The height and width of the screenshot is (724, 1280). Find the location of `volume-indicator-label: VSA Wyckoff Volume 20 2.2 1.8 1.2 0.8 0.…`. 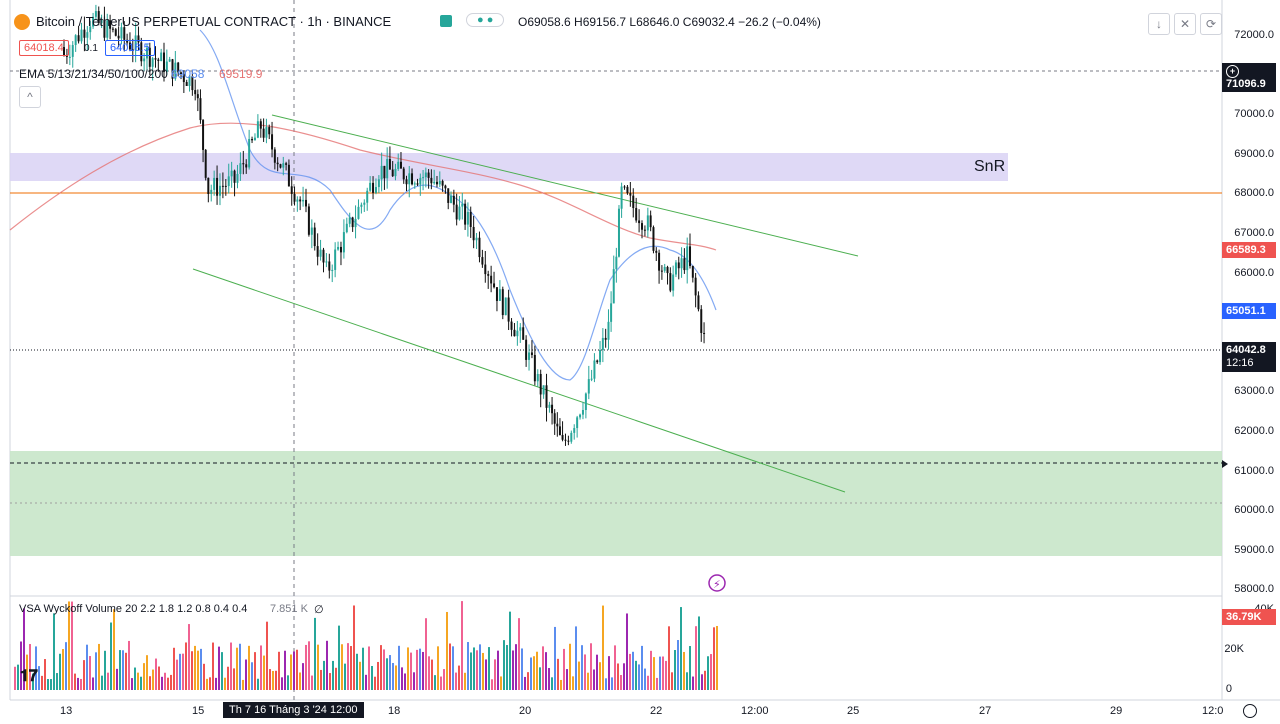

volume-indicator-label: VSA Wyckoff Volume 20 2.2 1.8 1.2 0.8 0.… is located at coordinates (133, 609).